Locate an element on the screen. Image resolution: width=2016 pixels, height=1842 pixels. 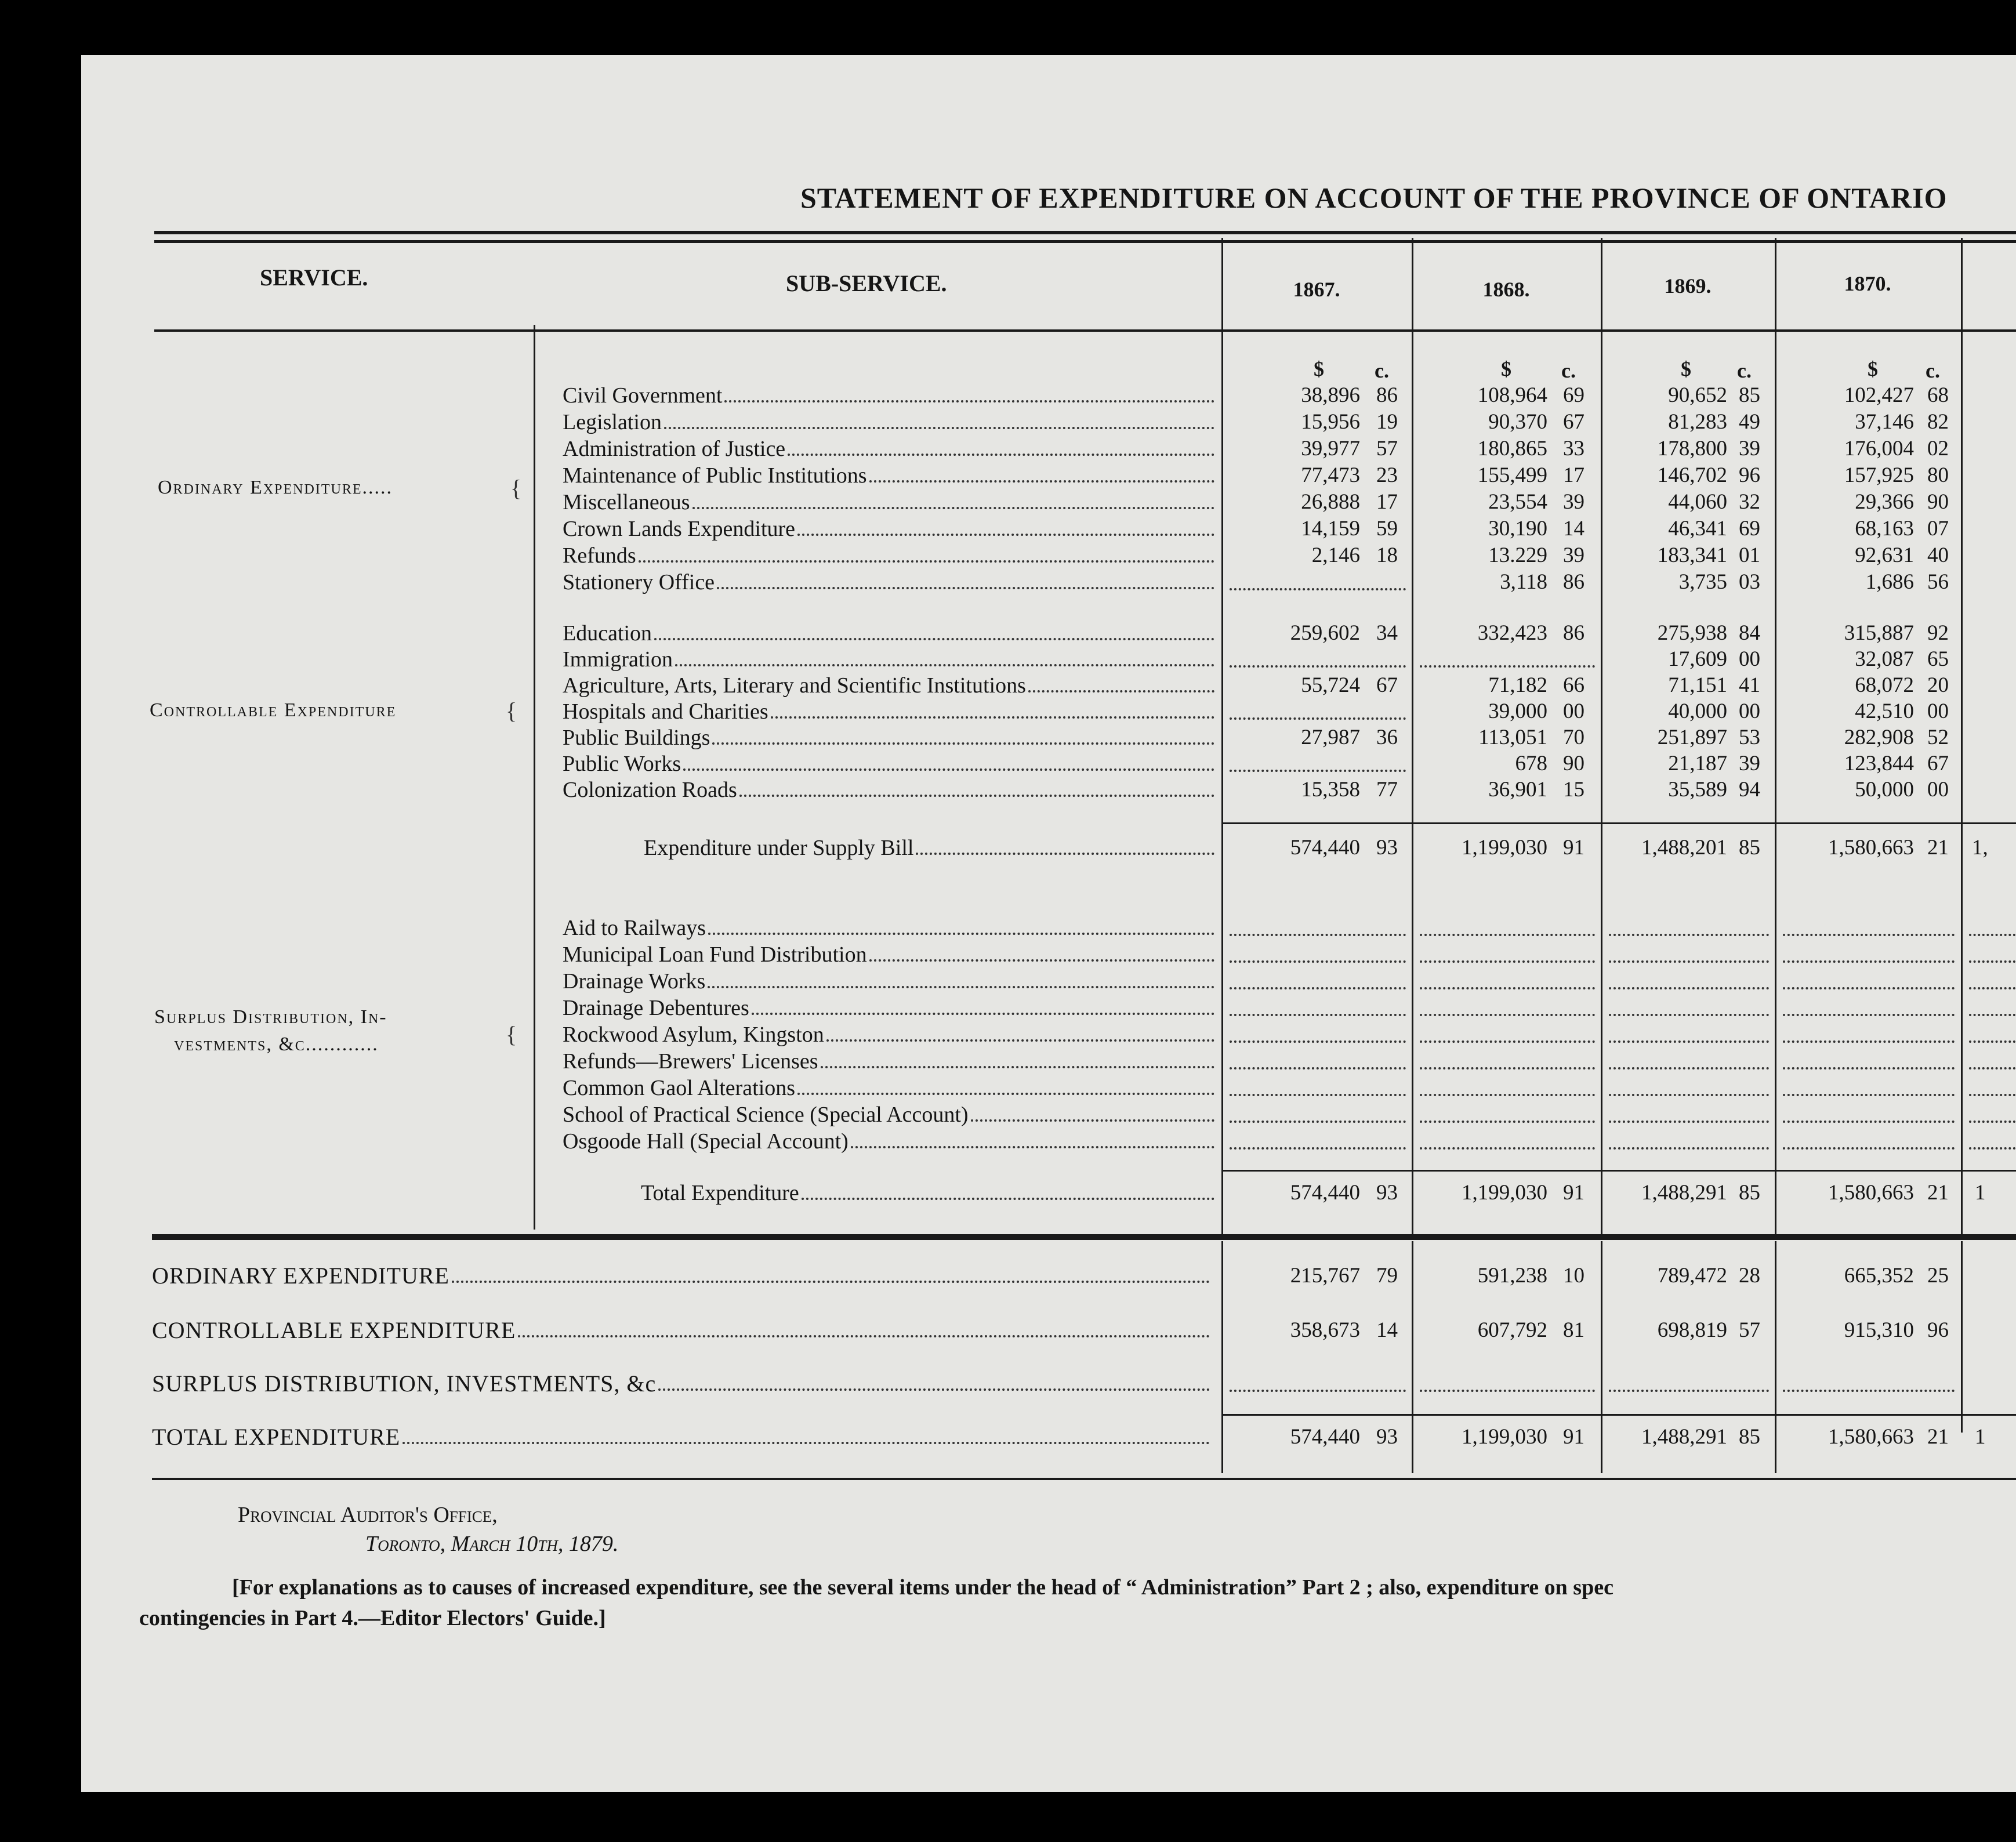
amount-dollars: 23,554 is located at coordinates (1518, 502).